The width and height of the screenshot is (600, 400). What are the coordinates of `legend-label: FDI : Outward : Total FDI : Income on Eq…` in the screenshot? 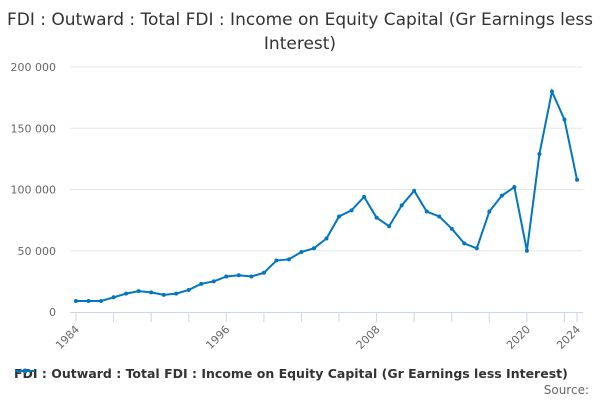 It's located at (291, 373).